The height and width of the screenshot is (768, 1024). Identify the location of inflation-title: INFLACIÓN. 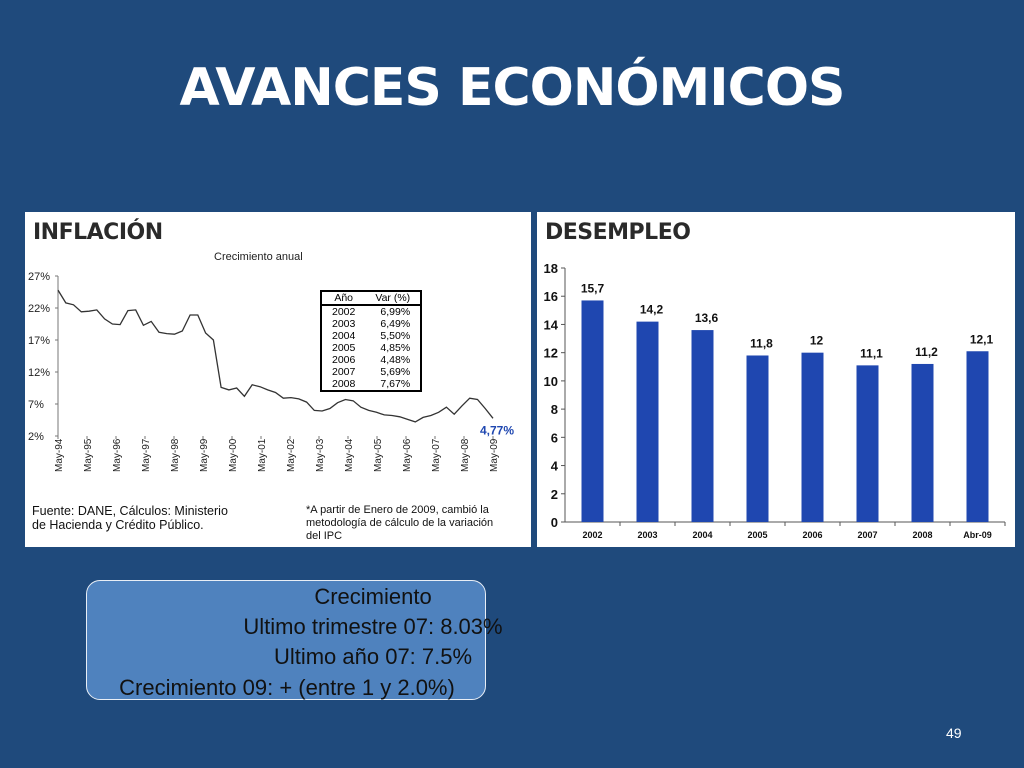
(98, 232).